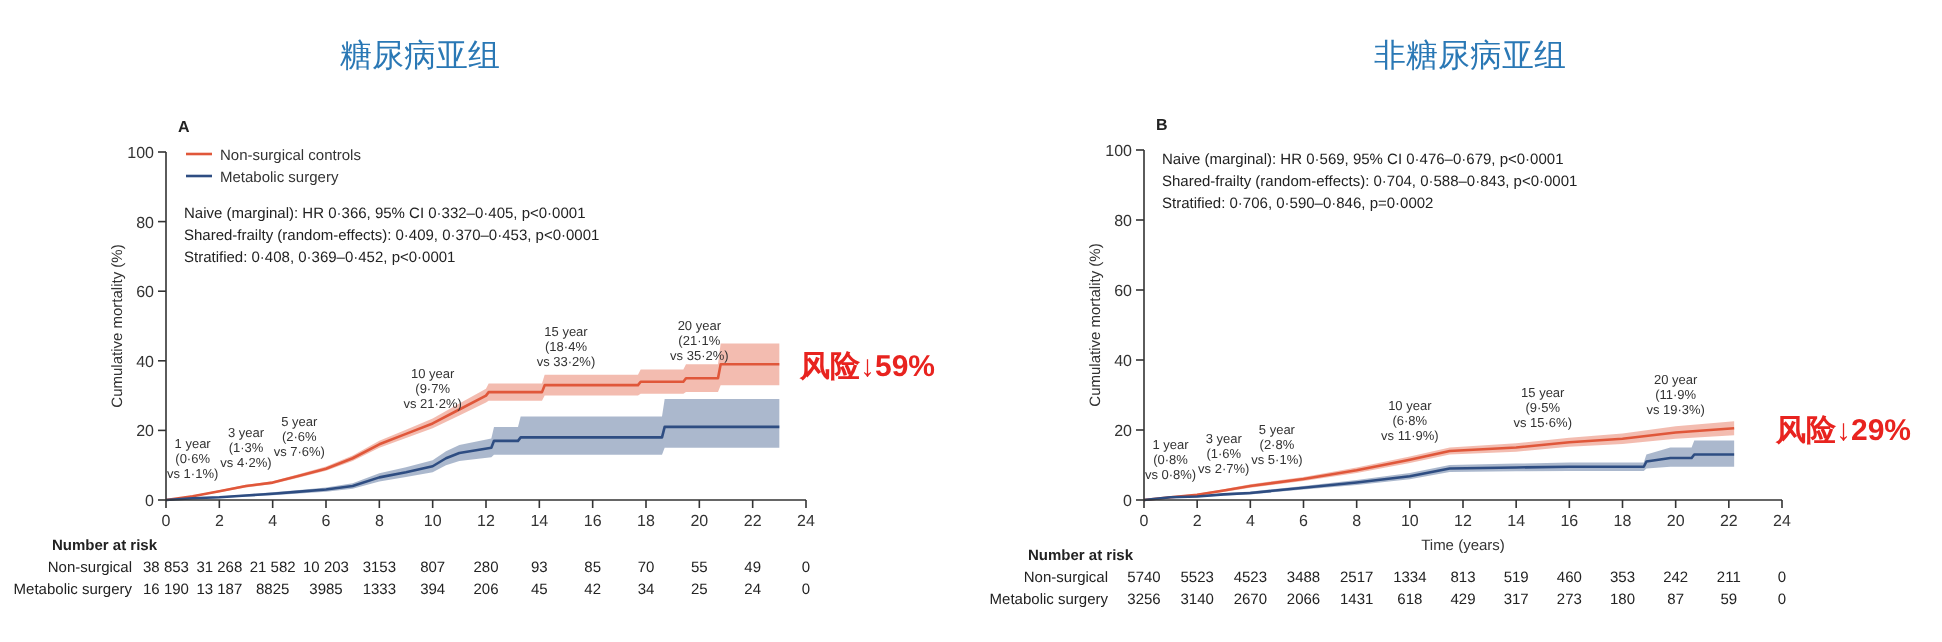  What do you see at coordinates (184, 127) in the screenshot?
I see `text: A` at bounding box center [184, 127].